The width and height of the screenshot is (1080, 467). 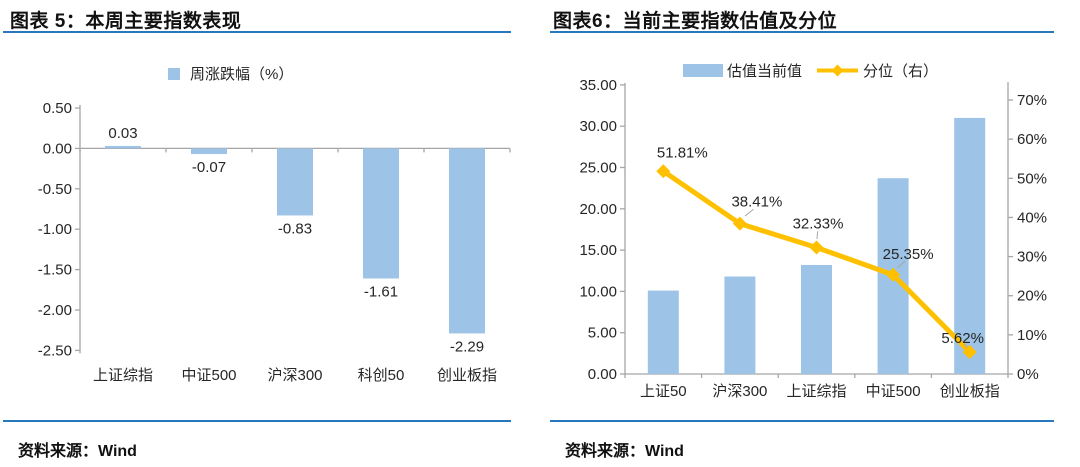 I want to click on y-axis-tick-label: 0.50, so click(x=57, y=108).